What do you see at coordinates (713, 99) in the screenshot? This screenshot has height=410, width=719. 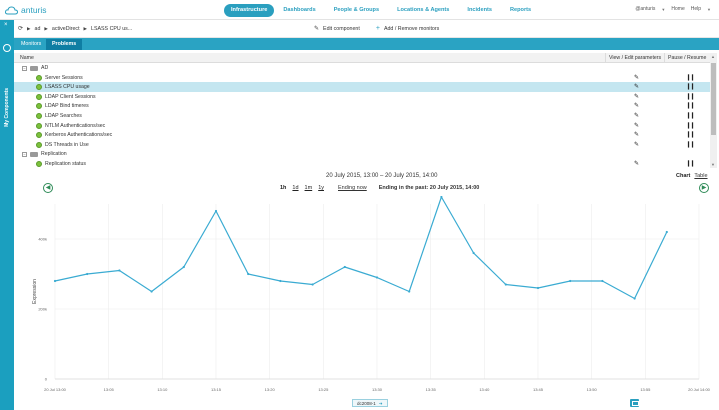 I see `scrollbar-thumb` at bounding box center [713, 99].